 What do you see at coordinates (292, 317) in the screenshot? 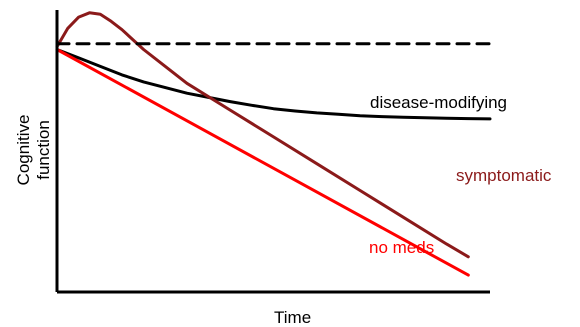
I see `x-axis-title: Time` at bounding box center [292, 317].